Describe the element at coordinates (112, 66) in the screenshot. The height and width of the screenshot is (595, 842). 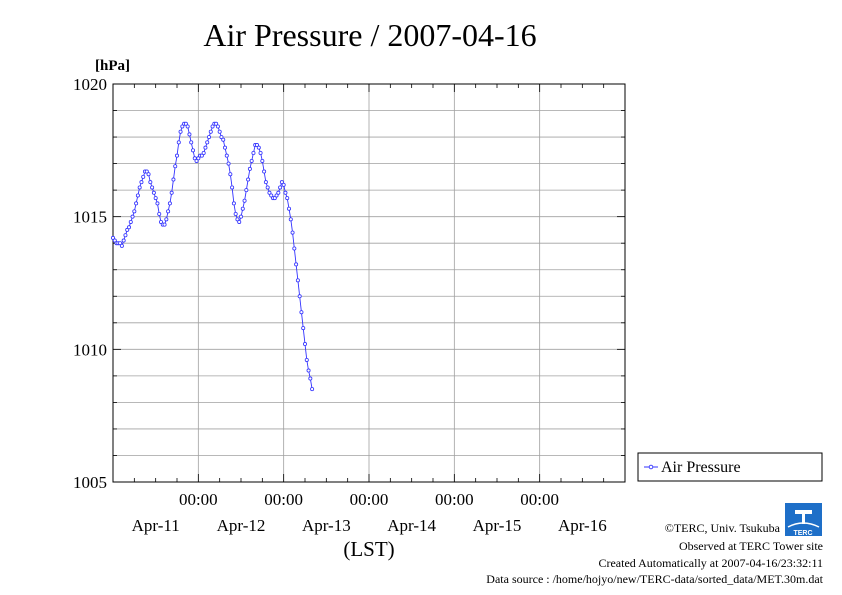
I see `y-axis-unit: [hPa]` at that location.